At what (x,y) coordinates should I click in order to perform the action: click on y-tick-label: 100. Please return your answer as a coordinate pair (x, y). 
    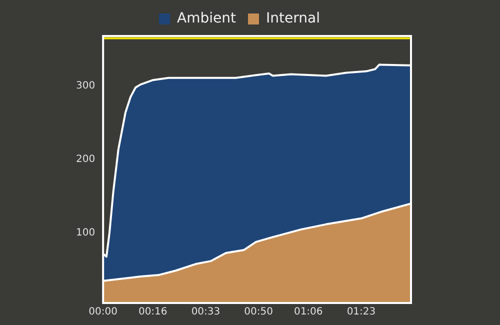
    Looking at the image, I should click on (86, 233).